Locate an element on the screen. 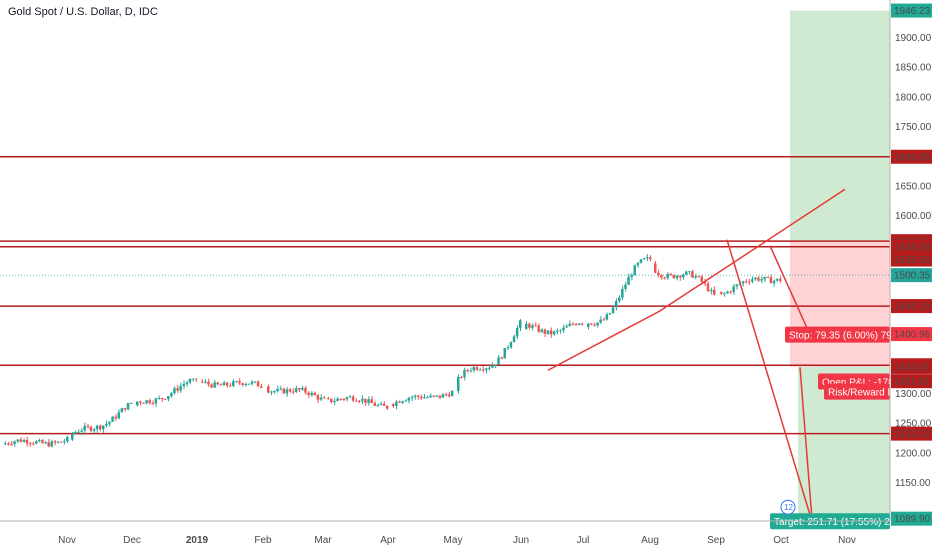  stop-arrow-line is located at coordinates (790, 290).